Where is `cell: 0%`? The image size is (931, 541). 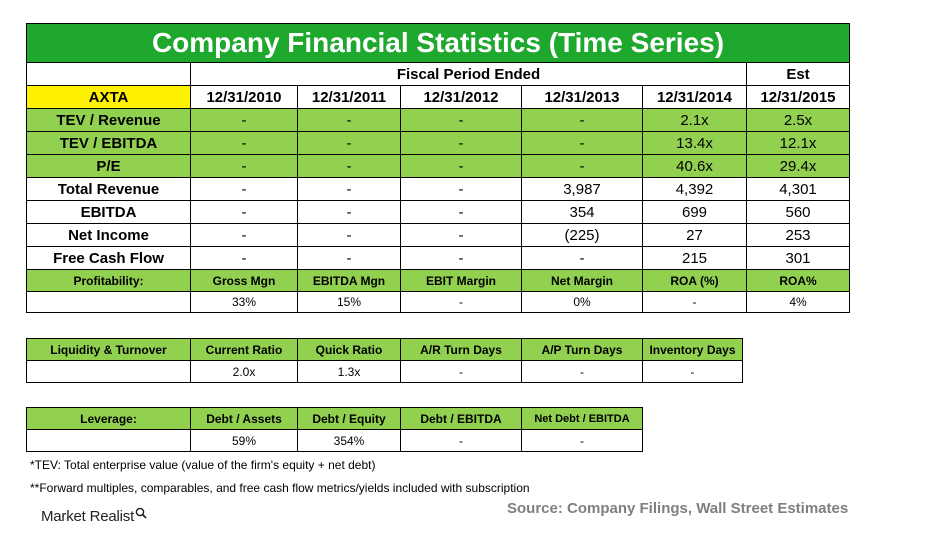
cell: 0% is located at coordinates (582, 302).